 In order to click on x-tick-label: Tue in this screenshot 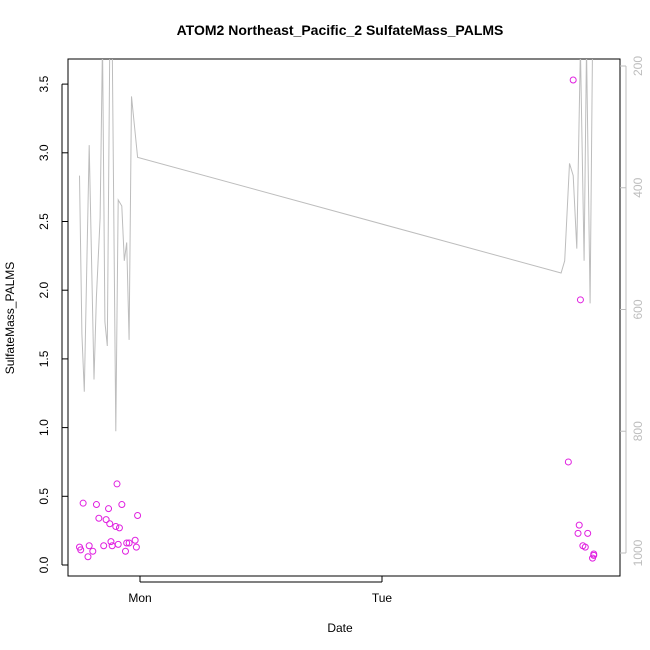, I will do `click(382, 598)`.